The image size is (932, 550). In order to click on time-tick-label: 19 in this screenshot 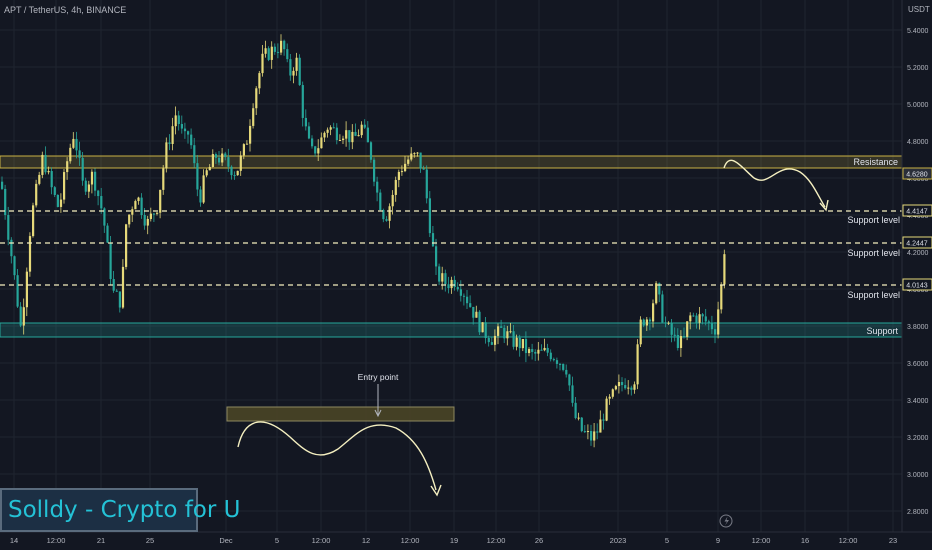, I will do `click(454, 540)`.